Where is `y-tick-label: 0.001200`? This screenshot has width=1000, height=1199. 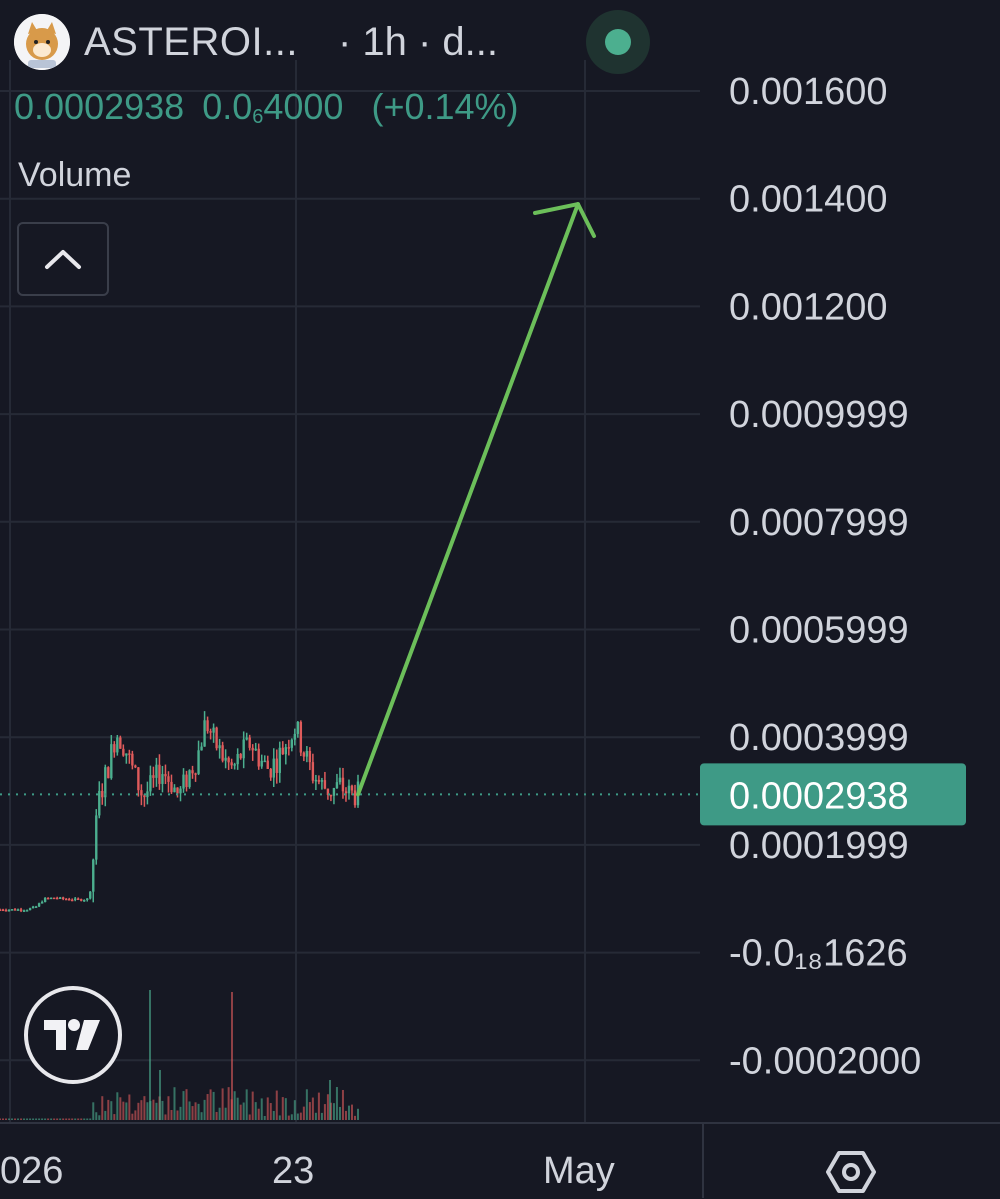
y-tick-label: 0.001200 is located at coordinates (808, 307).